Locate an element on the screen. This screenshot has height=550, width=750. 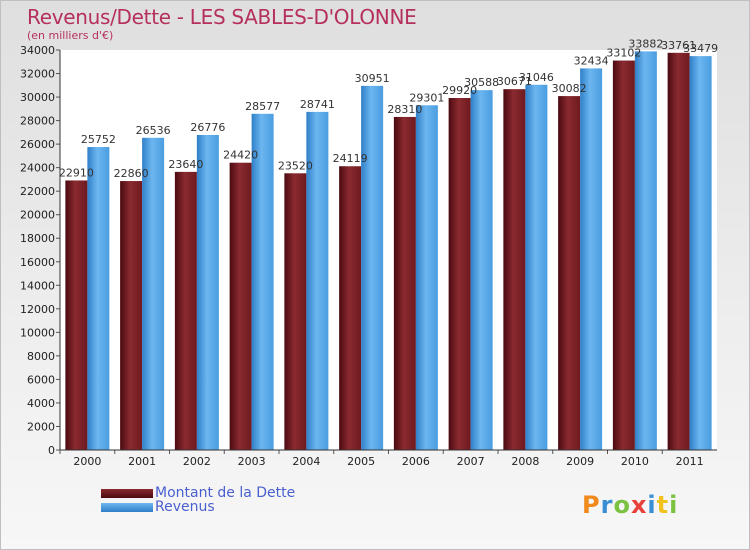
data-label-dette-2010: 33102 is located at coordinates (623, 53).